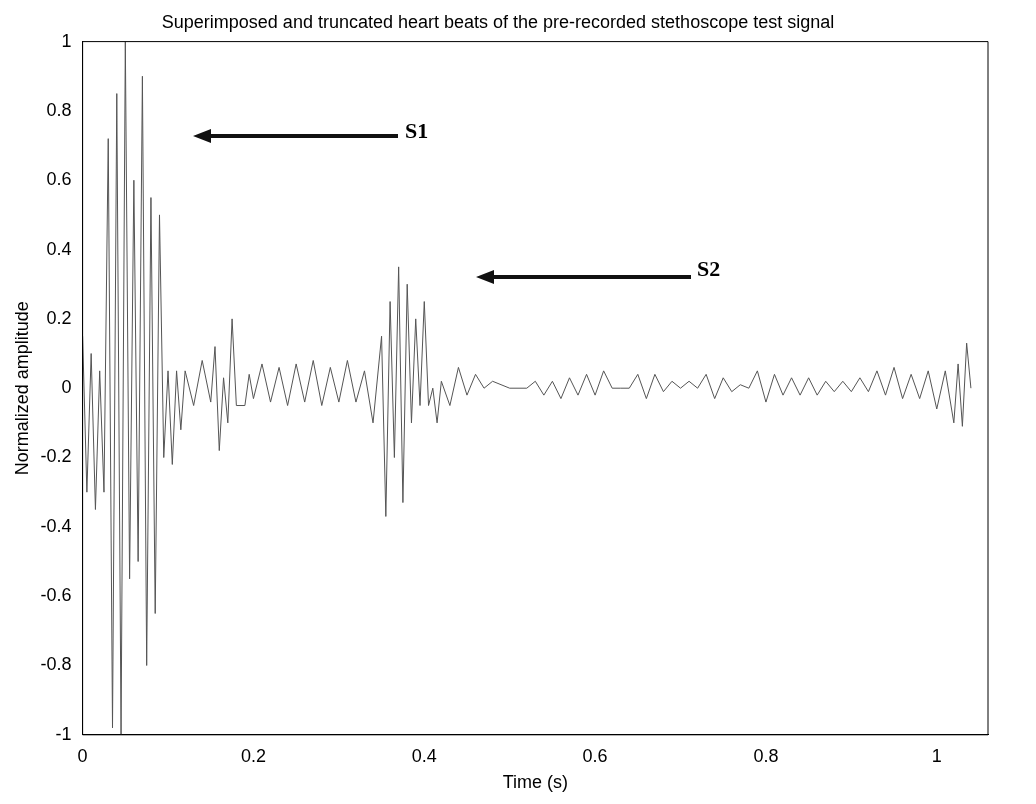 Image resolution: width=1036 pixels, height=804 pixels. Describe the element at coordinates (498, 21) in the screenshot. I see `chart-title: Superimposed and truncated heart beats of the pre-recorded stethoscope test signal` at that location.